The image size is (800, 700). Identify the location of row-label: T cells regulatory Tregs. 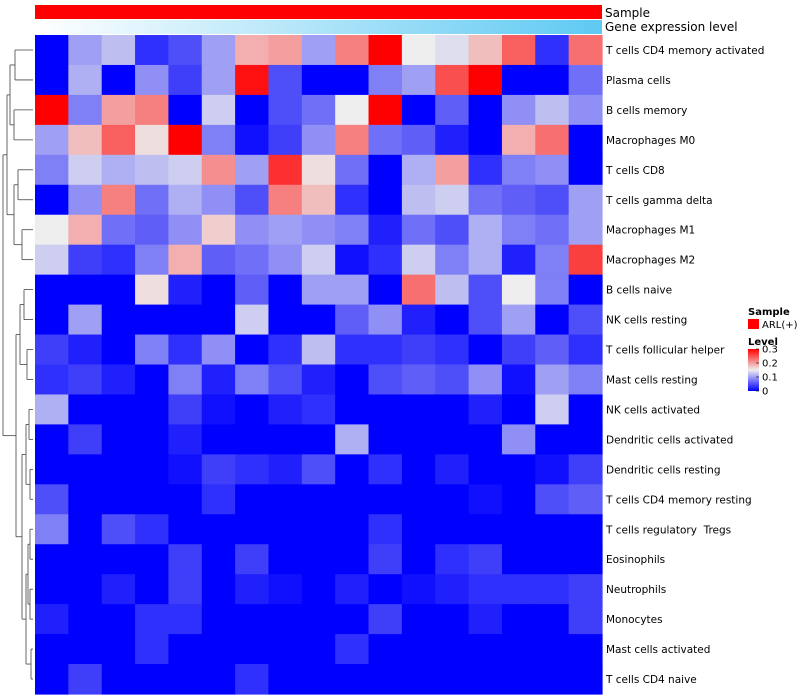
(668, 530).